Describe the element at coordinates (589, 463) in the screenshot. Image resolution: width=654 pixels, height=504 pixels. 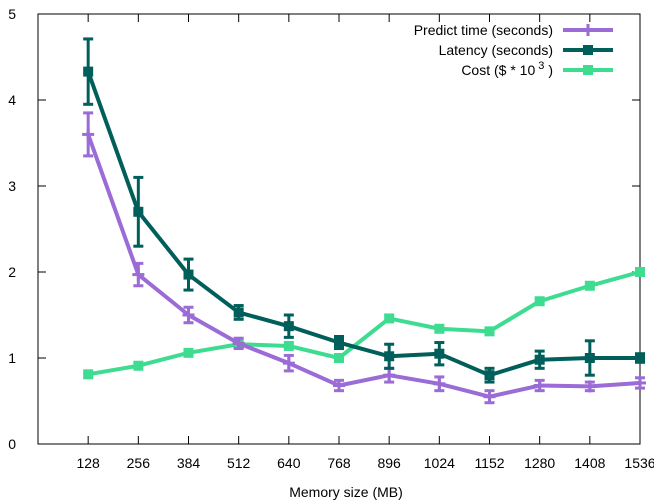
I see `x-tick-label: 1408` at that location.